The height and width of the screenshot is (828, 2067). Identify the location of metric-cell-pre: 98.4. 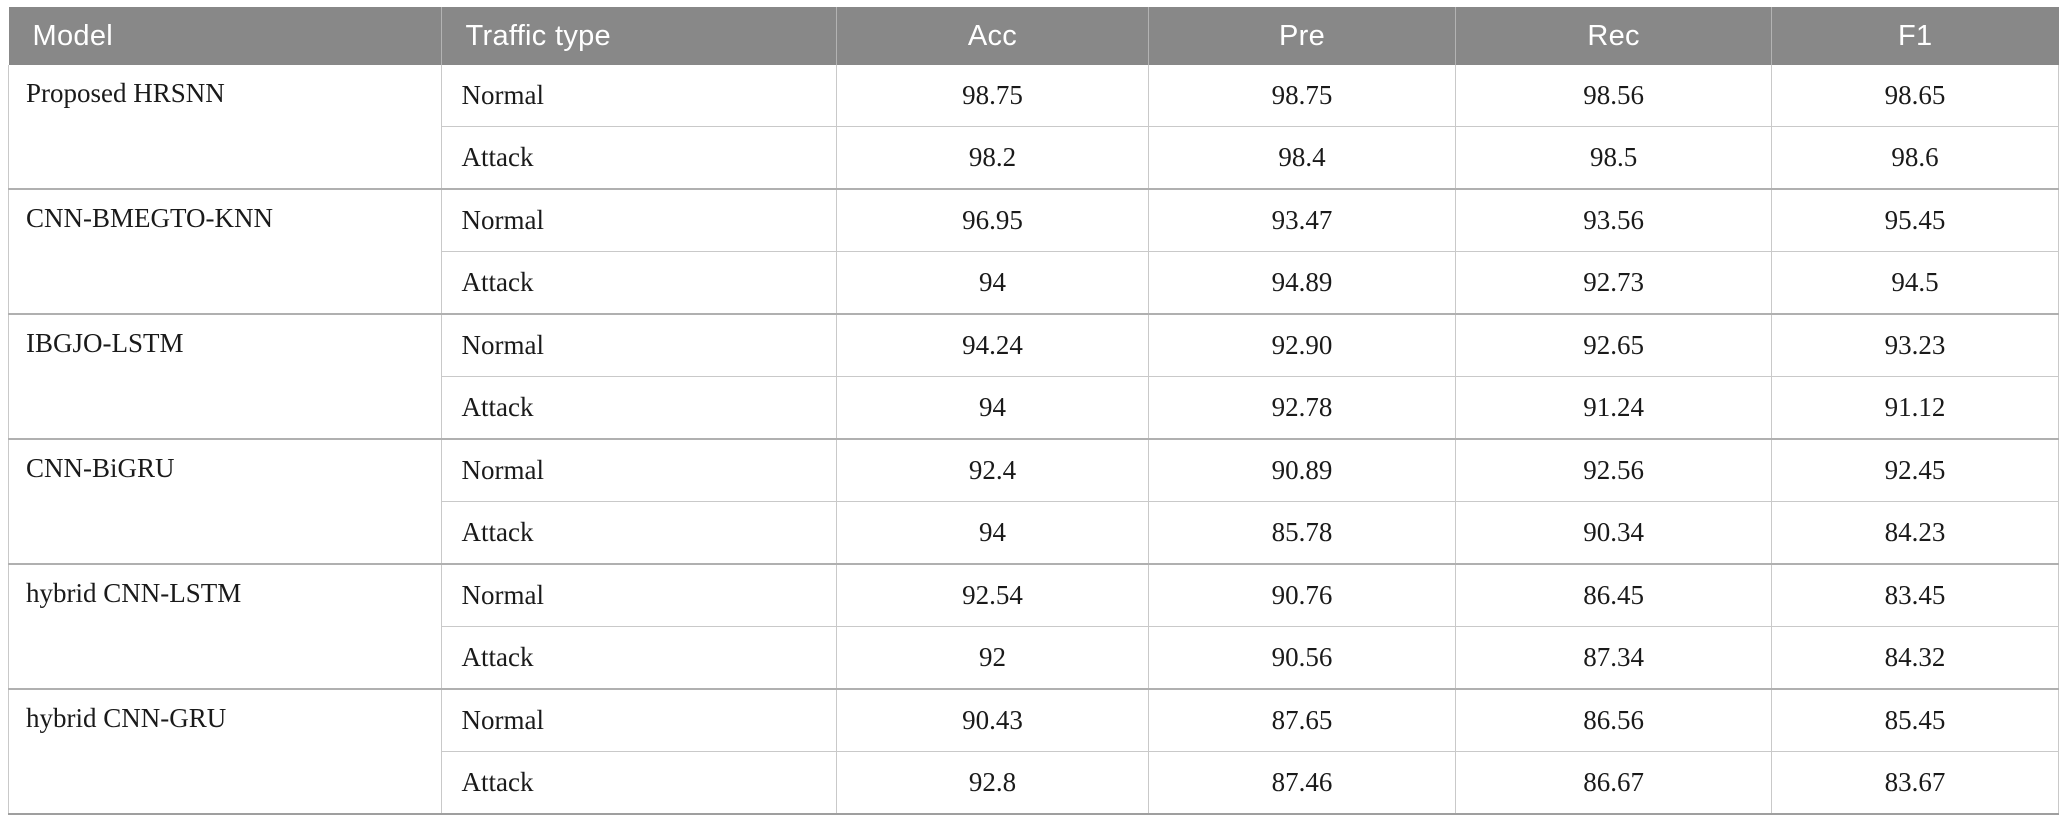
(1302, 158).